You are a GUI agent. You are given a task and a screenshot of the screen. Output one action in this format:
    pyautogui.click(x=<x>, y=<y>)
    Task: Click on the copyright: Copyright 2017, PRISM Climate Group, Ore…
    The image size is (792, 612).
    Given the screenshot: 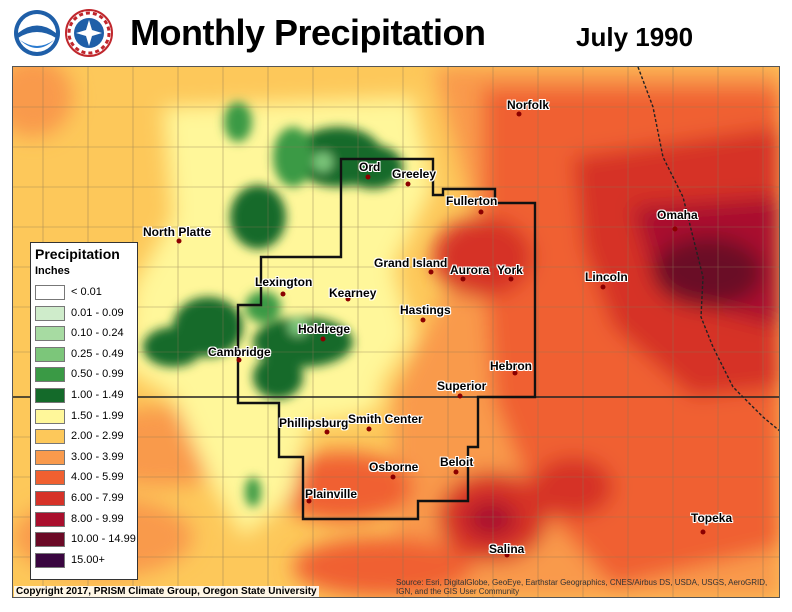 What is the action you would take?
    pyautogui.click(x=166, y=591)
    